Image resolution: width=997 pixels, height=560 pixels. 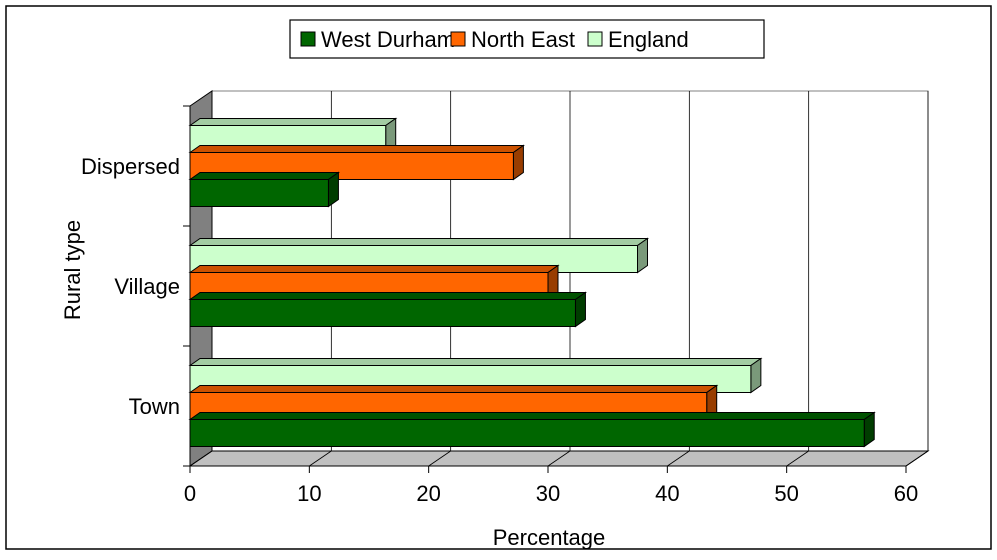 I want to click on x-axis-title: Percentage, so click(x=549, y=537).